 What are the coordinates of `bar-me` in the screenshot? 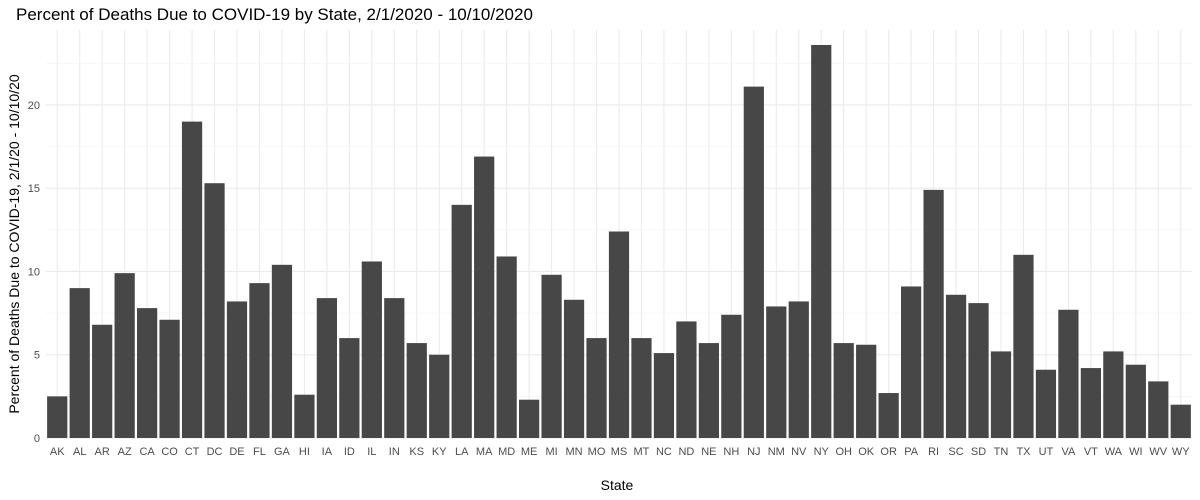 It's located at (529, 418).